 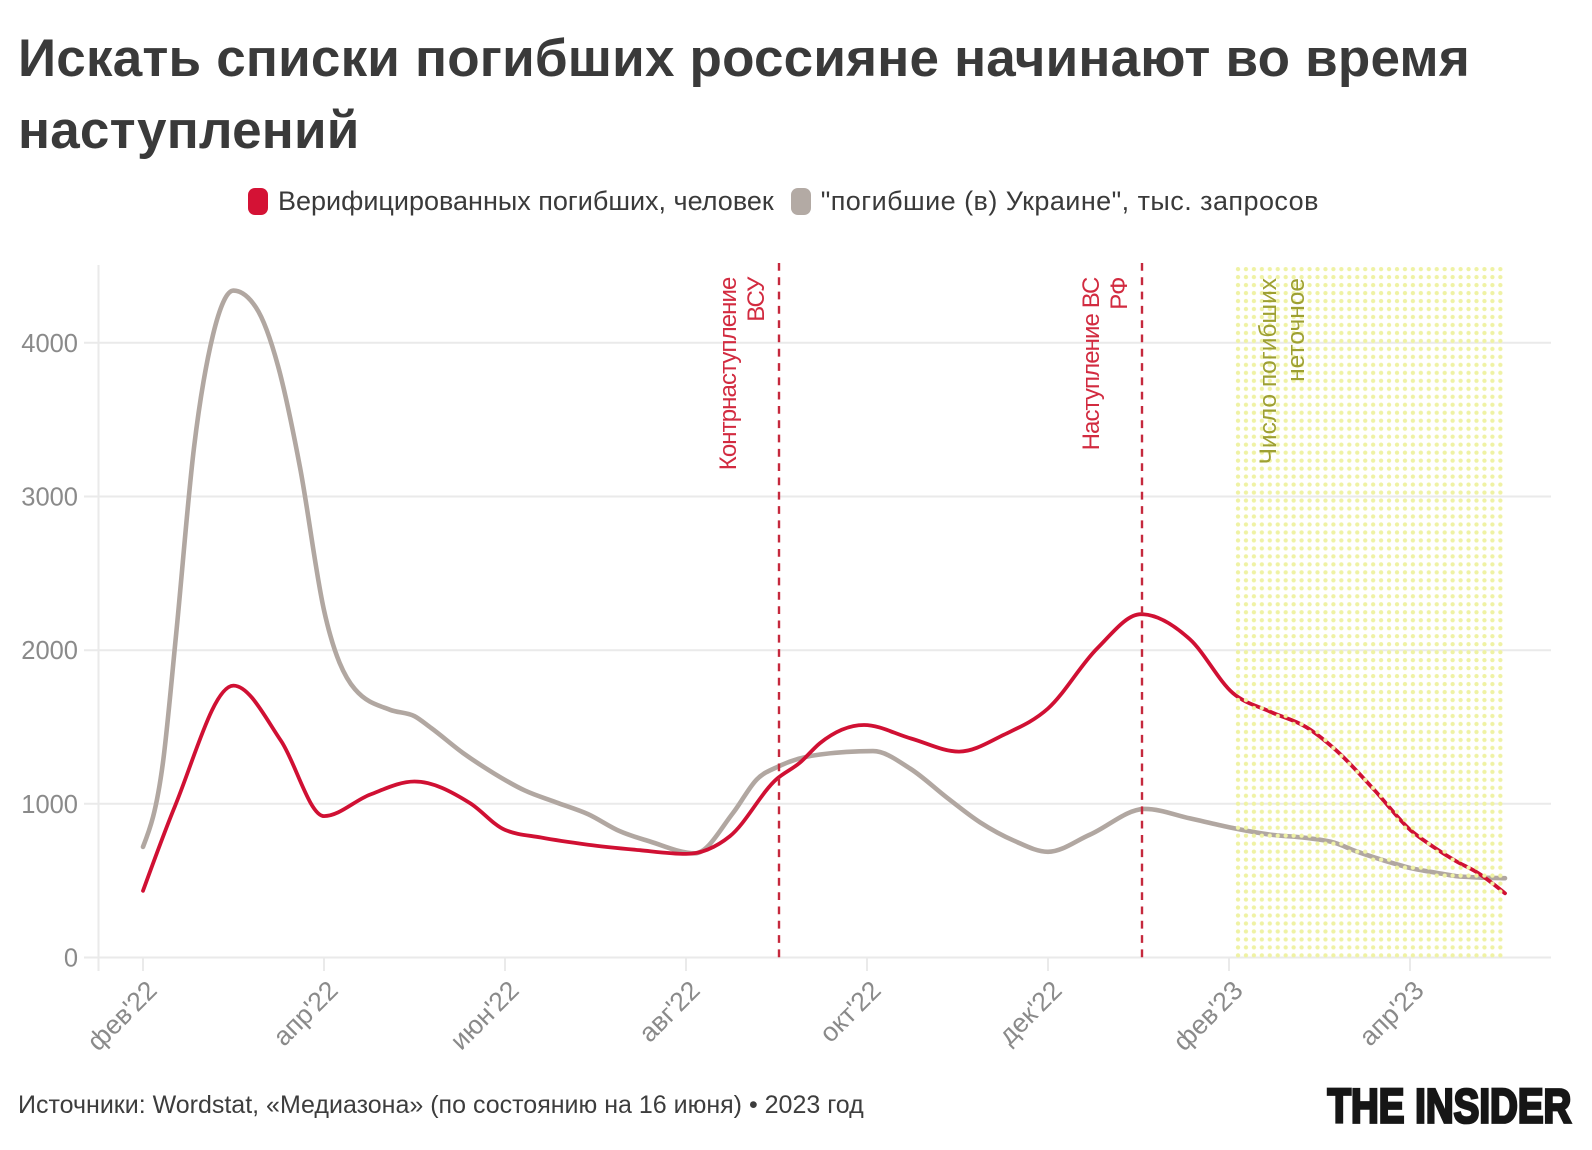 I want to click on svg-text: июн'22, so click(x=484, y=1015).